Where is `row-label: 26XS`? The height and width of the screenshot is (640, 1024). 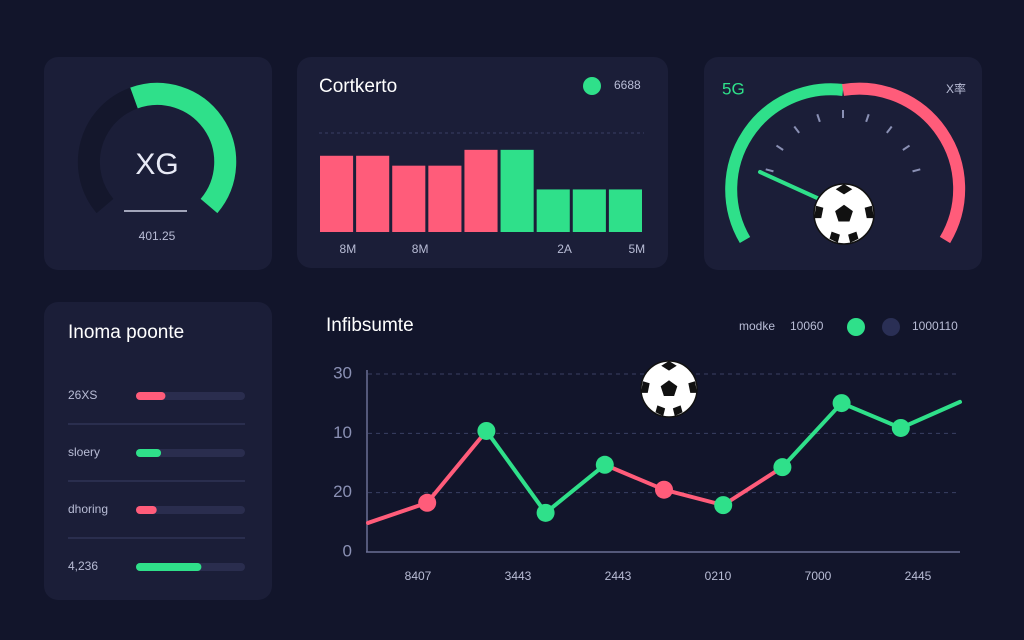
row-label: 26XS is located at coordinates (82, 395).